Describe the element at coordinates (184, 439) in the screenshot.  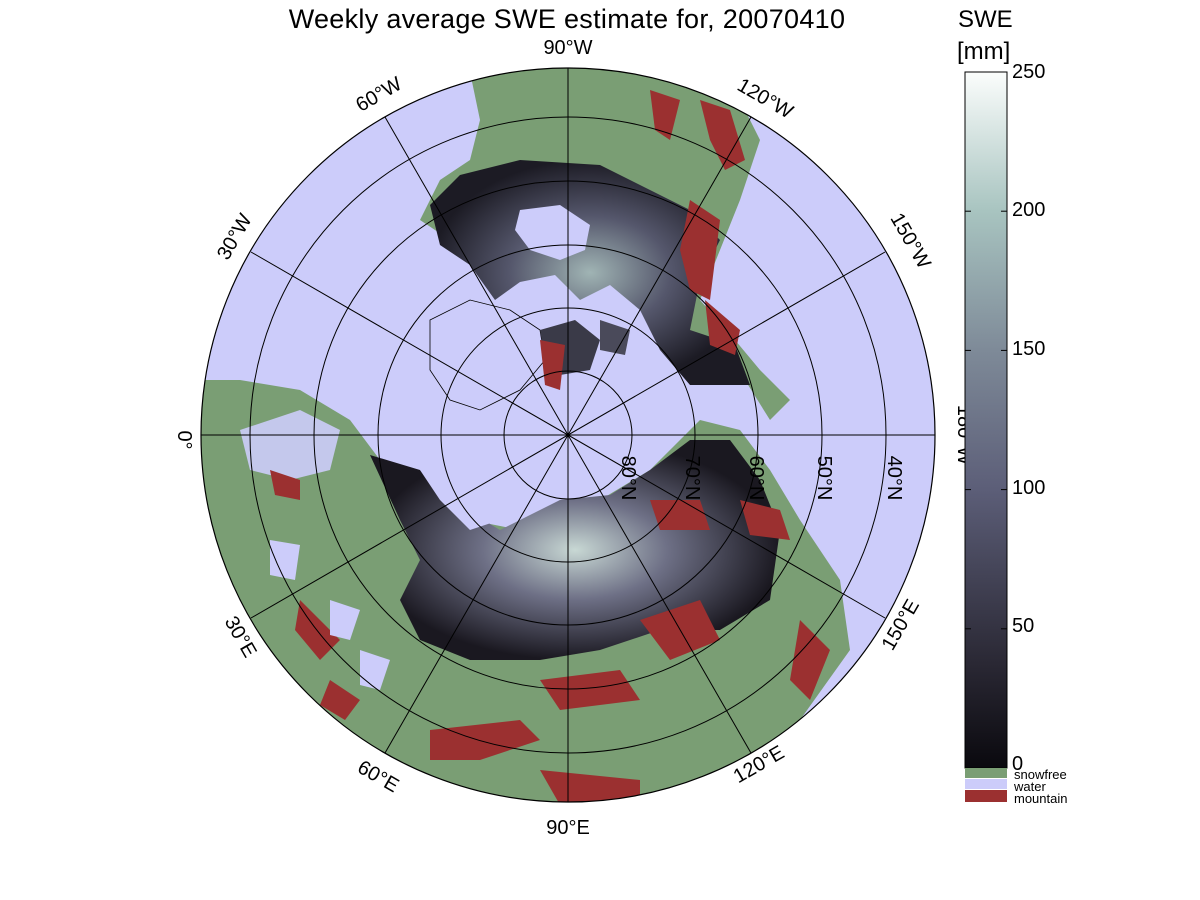
I see `lon-label-0: 0°` at that location.